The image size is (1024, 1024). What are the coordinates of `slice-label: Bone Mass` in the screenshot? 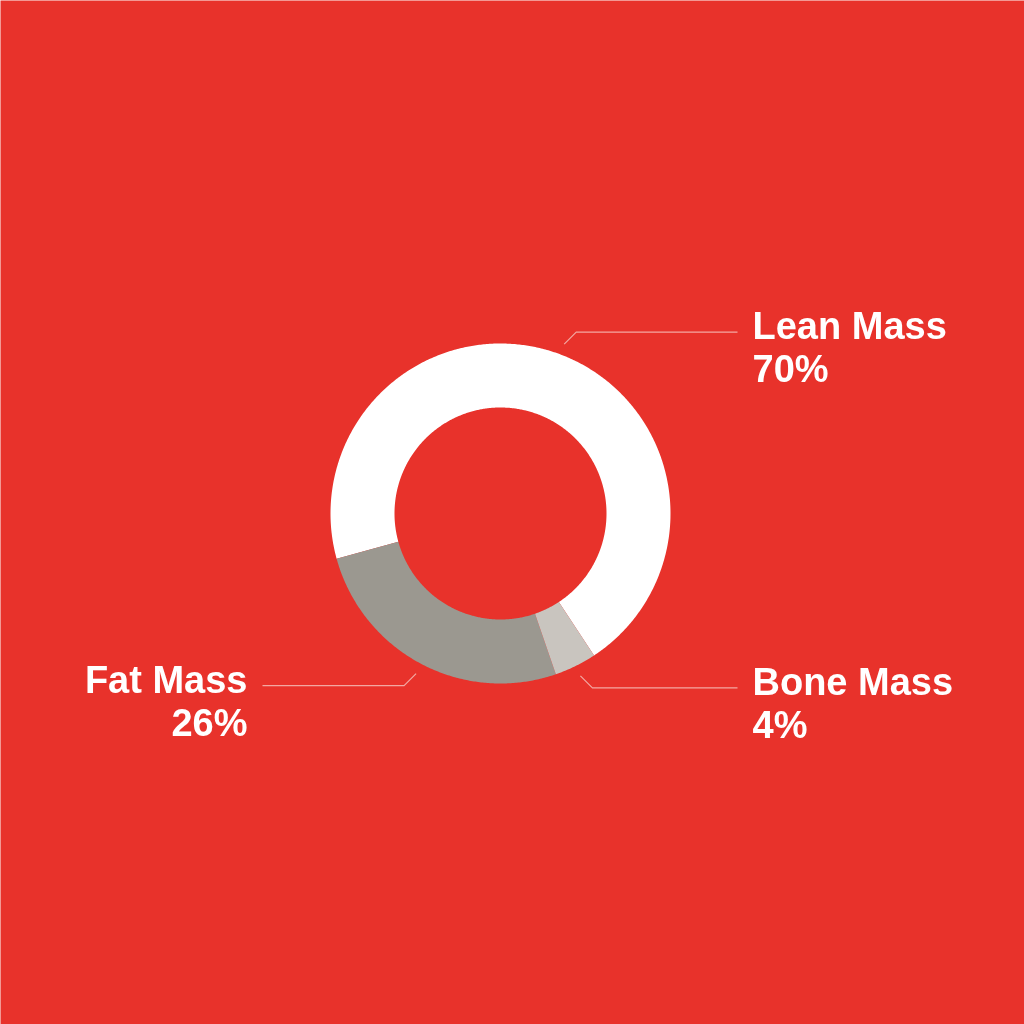 It's located at (853, 681).